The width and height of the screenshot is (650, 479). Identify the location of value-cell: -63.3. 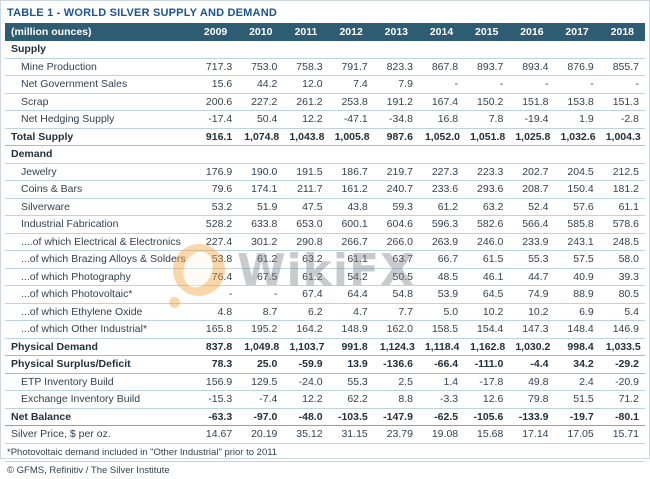
(216, 416).